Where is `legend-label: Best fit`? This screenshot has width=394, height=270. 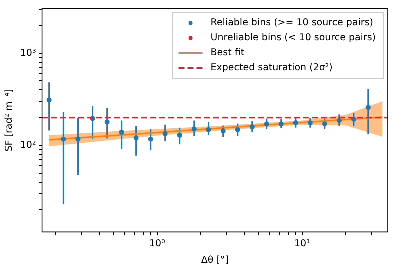 legend-label: Best fit is located at coordinates (227, 53).